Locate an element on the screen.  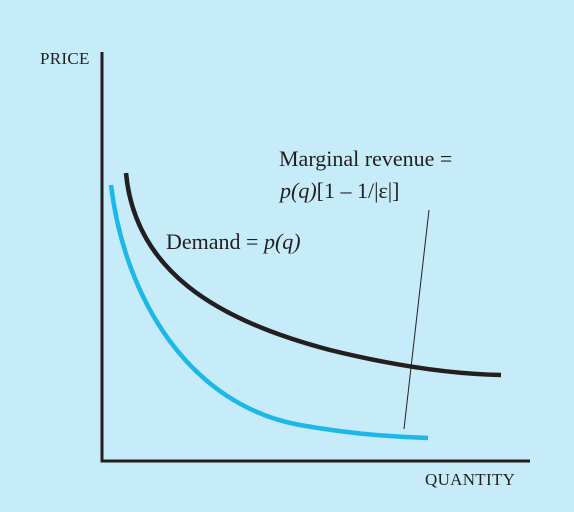
mr-label-func: p(q) is located at coordinates (298, 190).